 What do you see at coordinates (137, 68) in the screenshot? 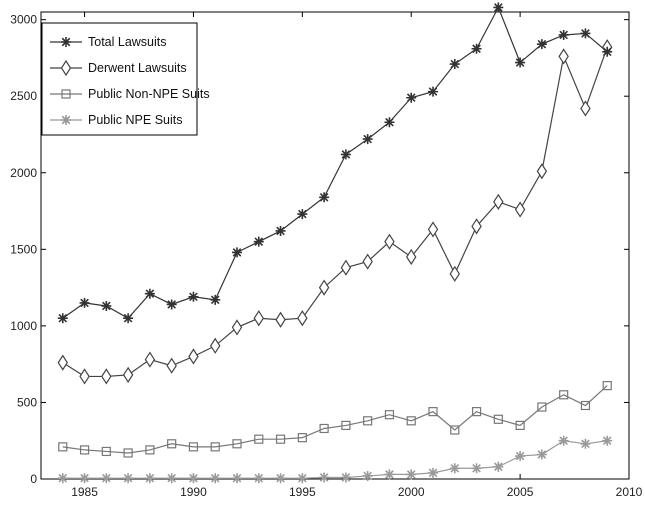
I see `legend-label: Derwent Lawsuits` at bounding box center [137, 68].